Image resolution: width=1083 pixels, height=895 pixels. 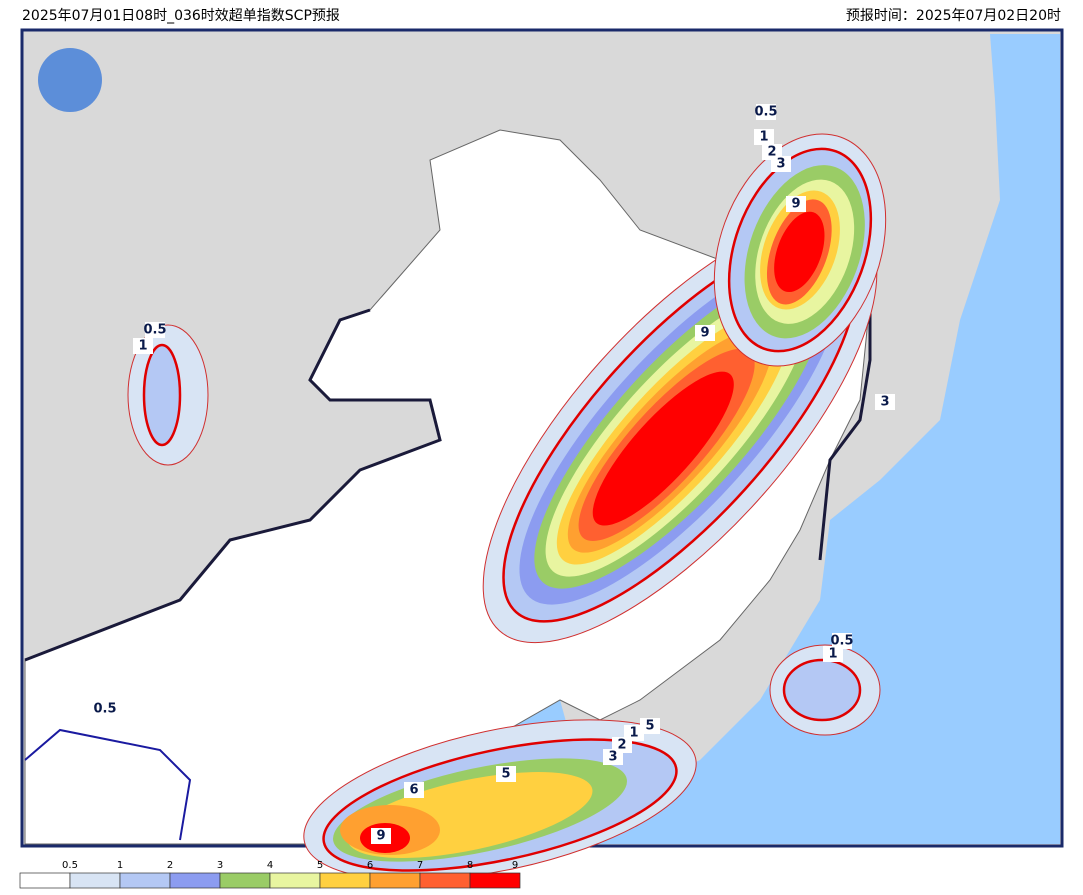 What do you see at coordinates (320, 865) in the screenshot?
I see `legend-label: 5` at bounding box center [320, 865].